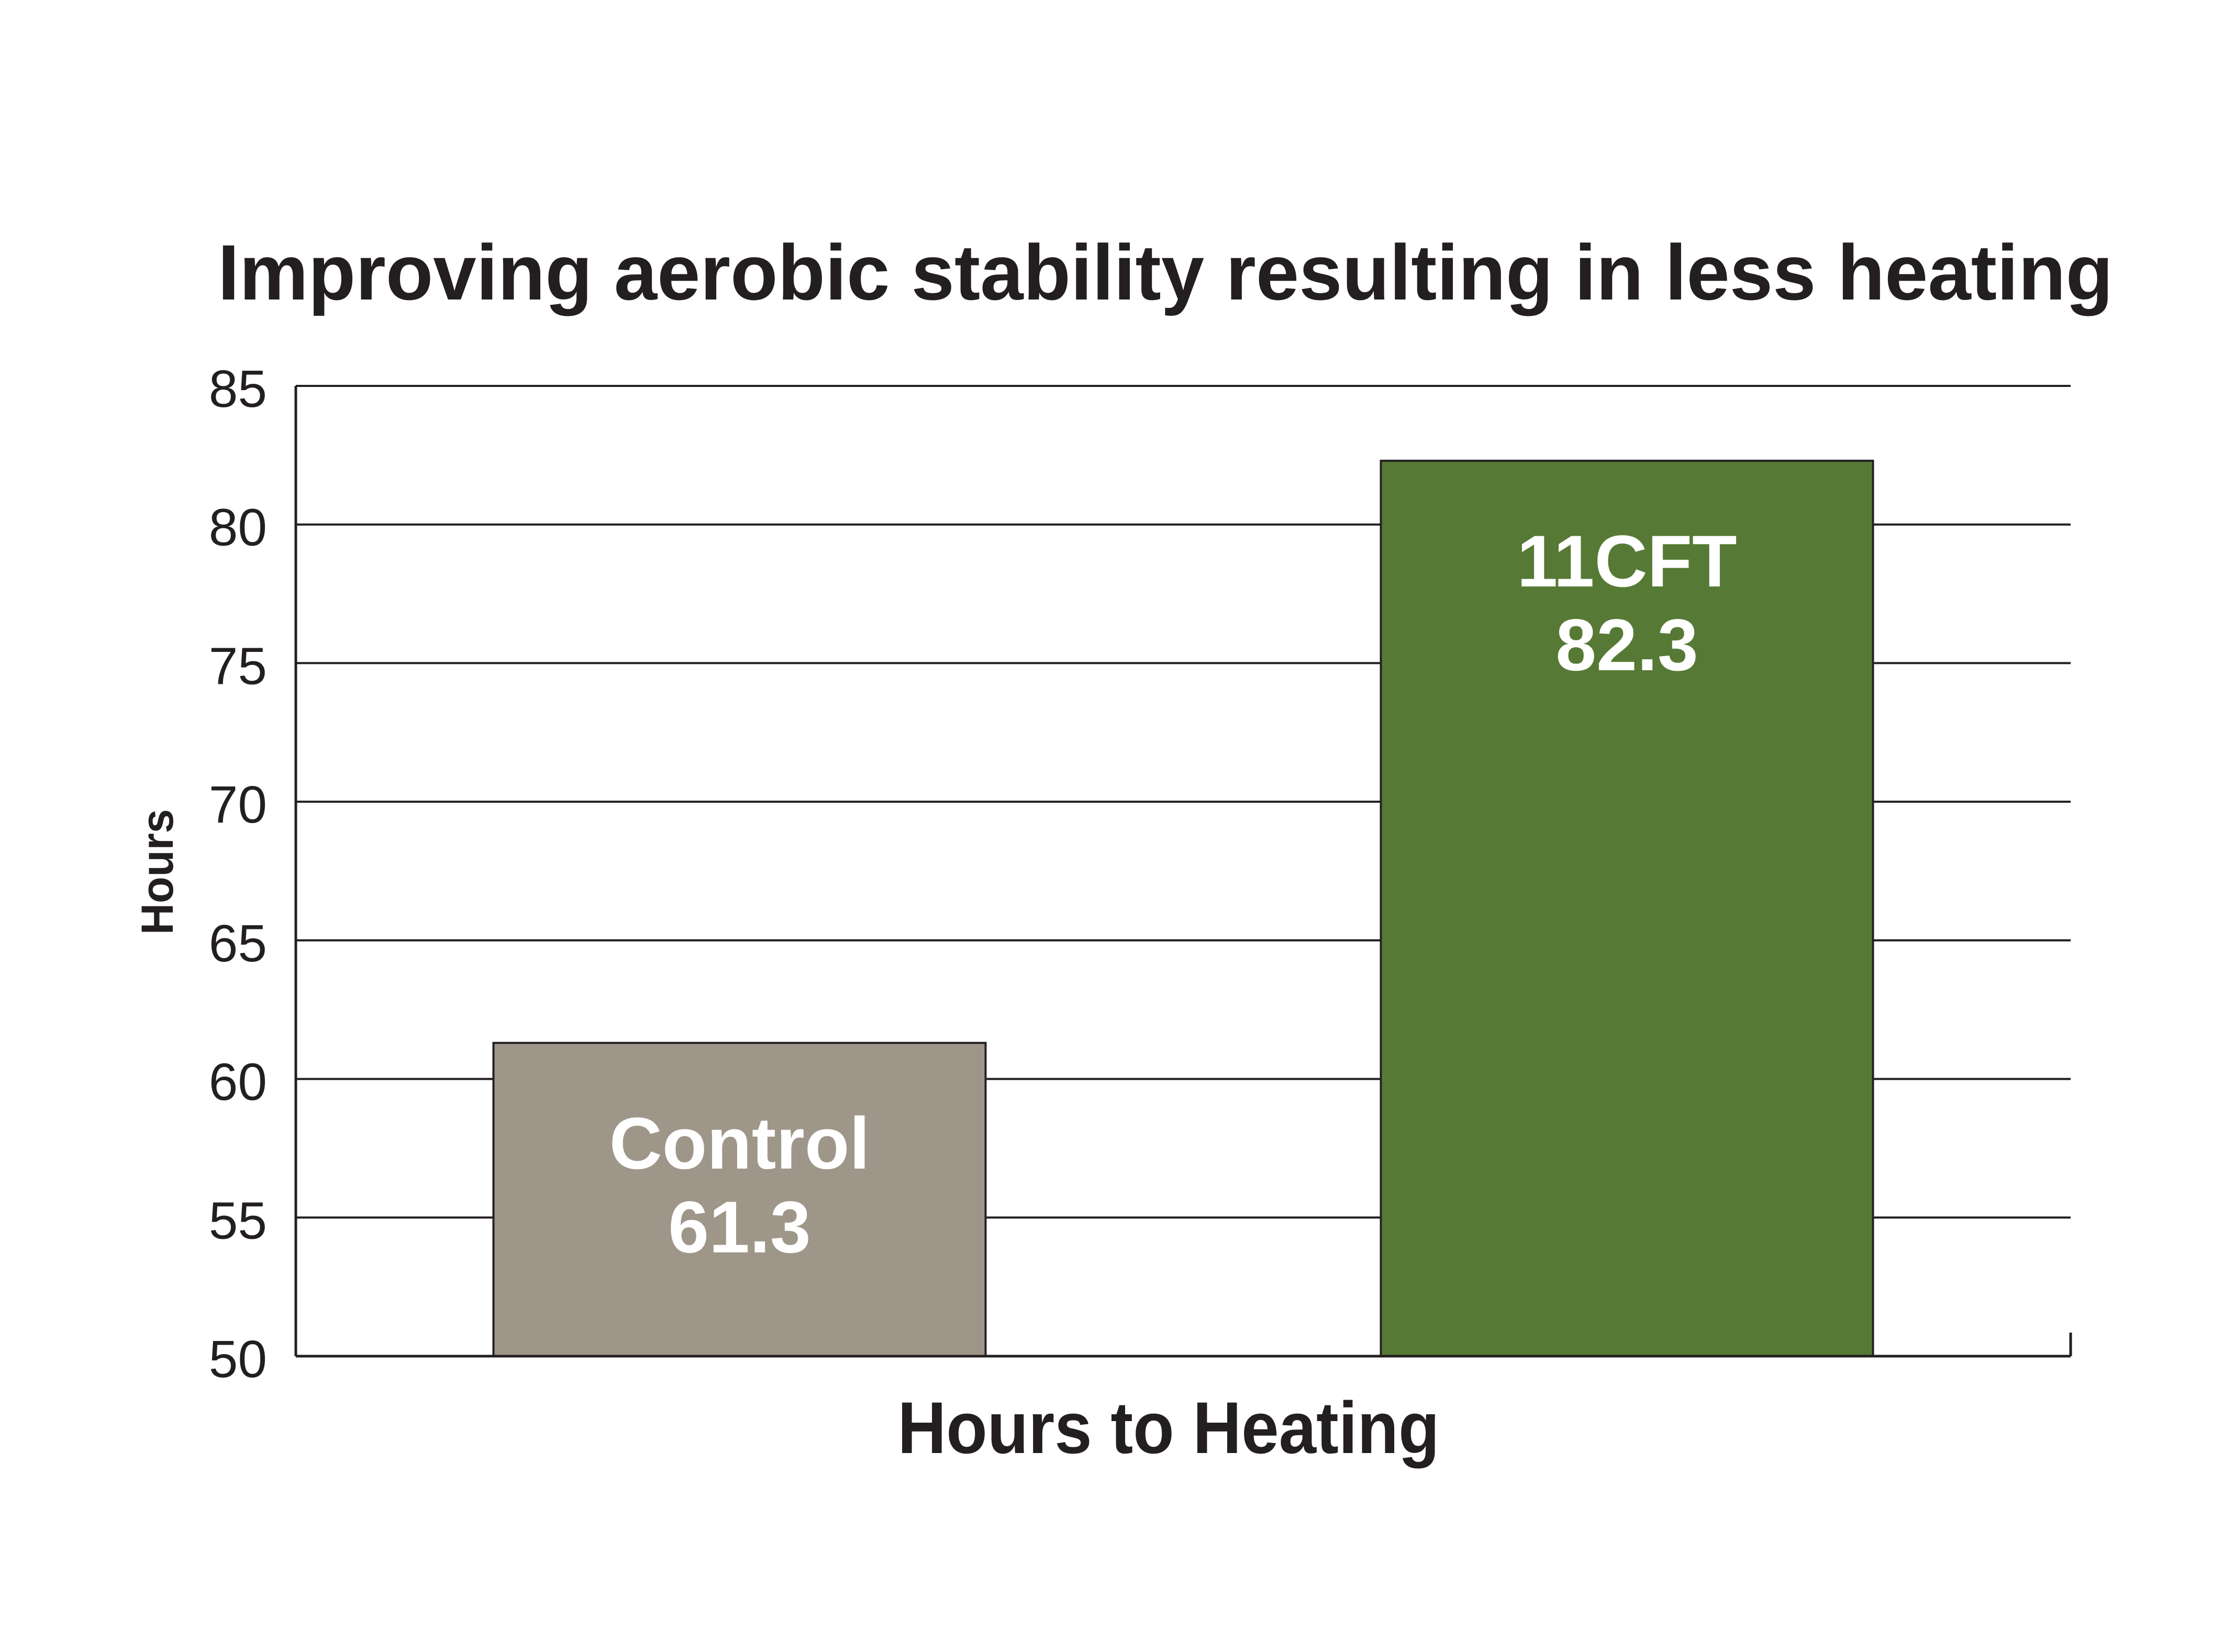 This screenshot has height=1652, width=2234. I want to click on y-axis-label: Hours, so click(158, 872).